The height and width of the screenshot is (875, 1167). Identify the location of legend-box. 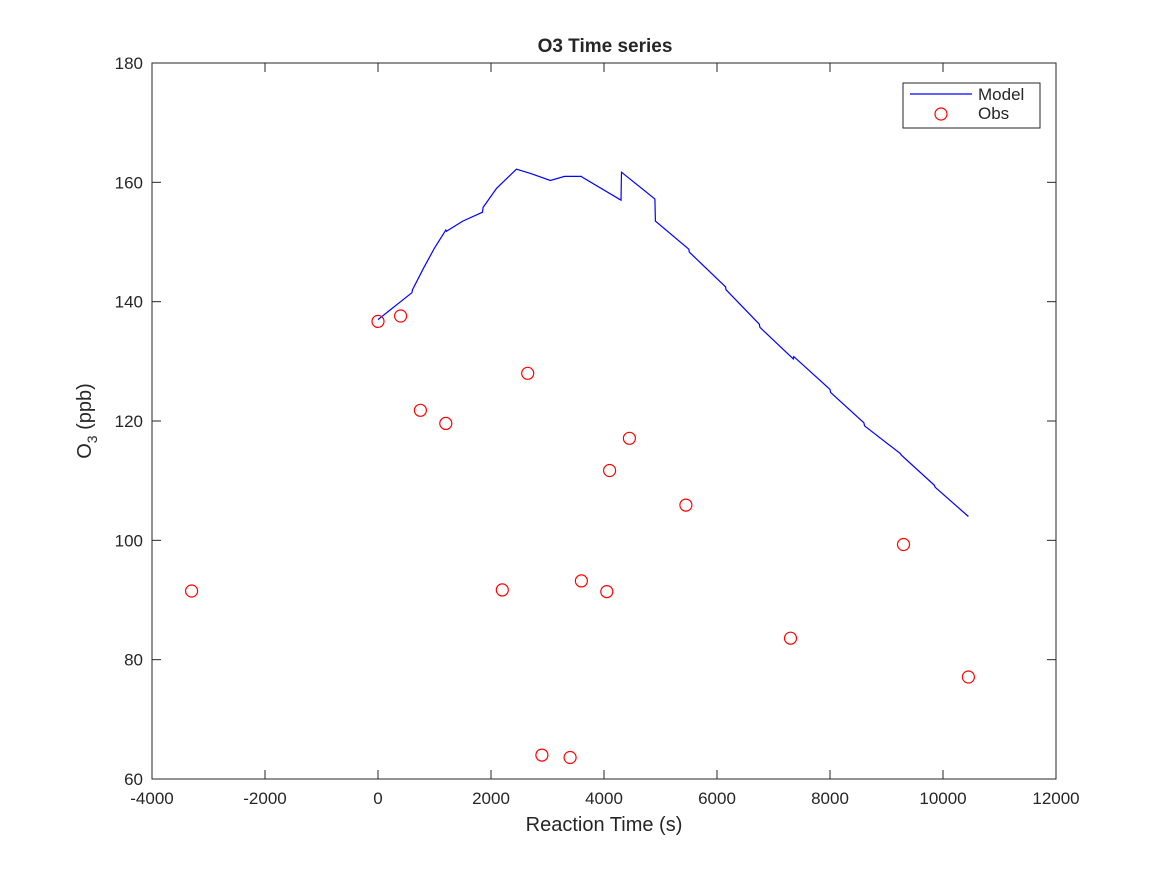
(971, 105).